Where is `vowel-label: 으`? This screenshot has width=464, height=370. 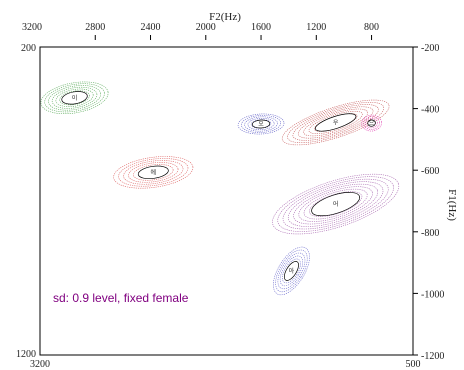 vowel-label: 으 is located at coordinates (372, 123).